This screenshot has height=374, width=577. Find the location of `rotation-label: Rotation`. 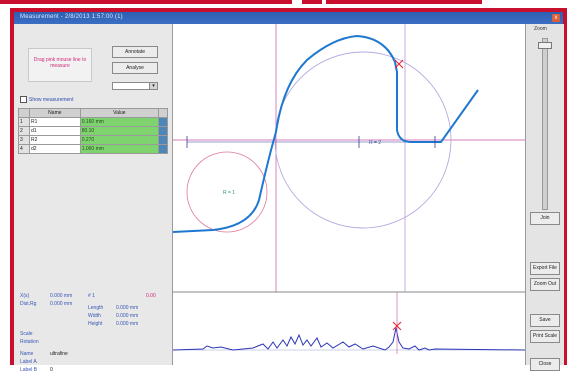

rotation-label: Rotation is located at coordinates (29, 342).